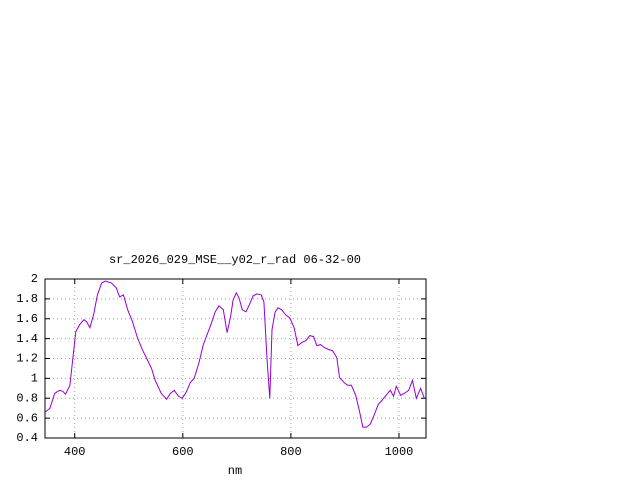 The width and height of the screenshot is (640, 480). Describe the element at coordinates (34, 279) in the screenshot. I see `y-tick-label: 2` at that location.